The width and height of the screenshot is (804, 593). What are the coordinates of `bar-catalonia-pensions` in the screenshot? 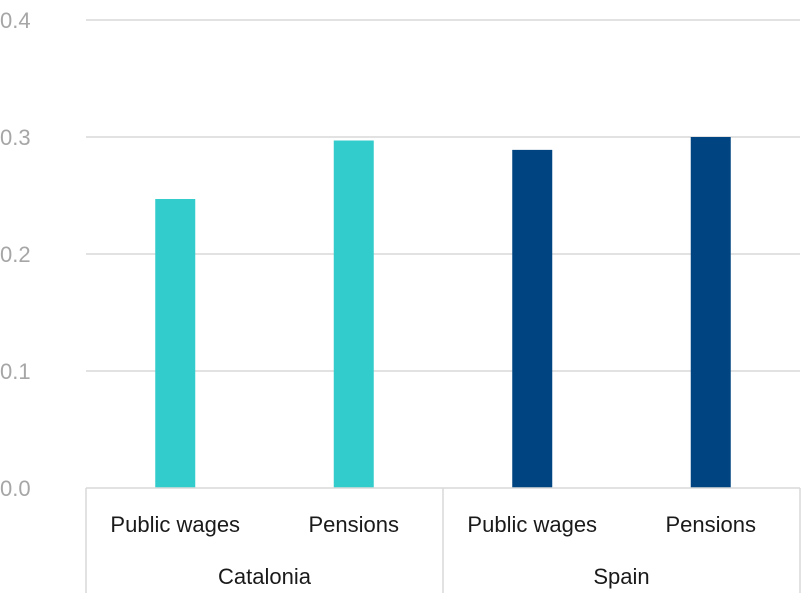 It's located at (354, 314).